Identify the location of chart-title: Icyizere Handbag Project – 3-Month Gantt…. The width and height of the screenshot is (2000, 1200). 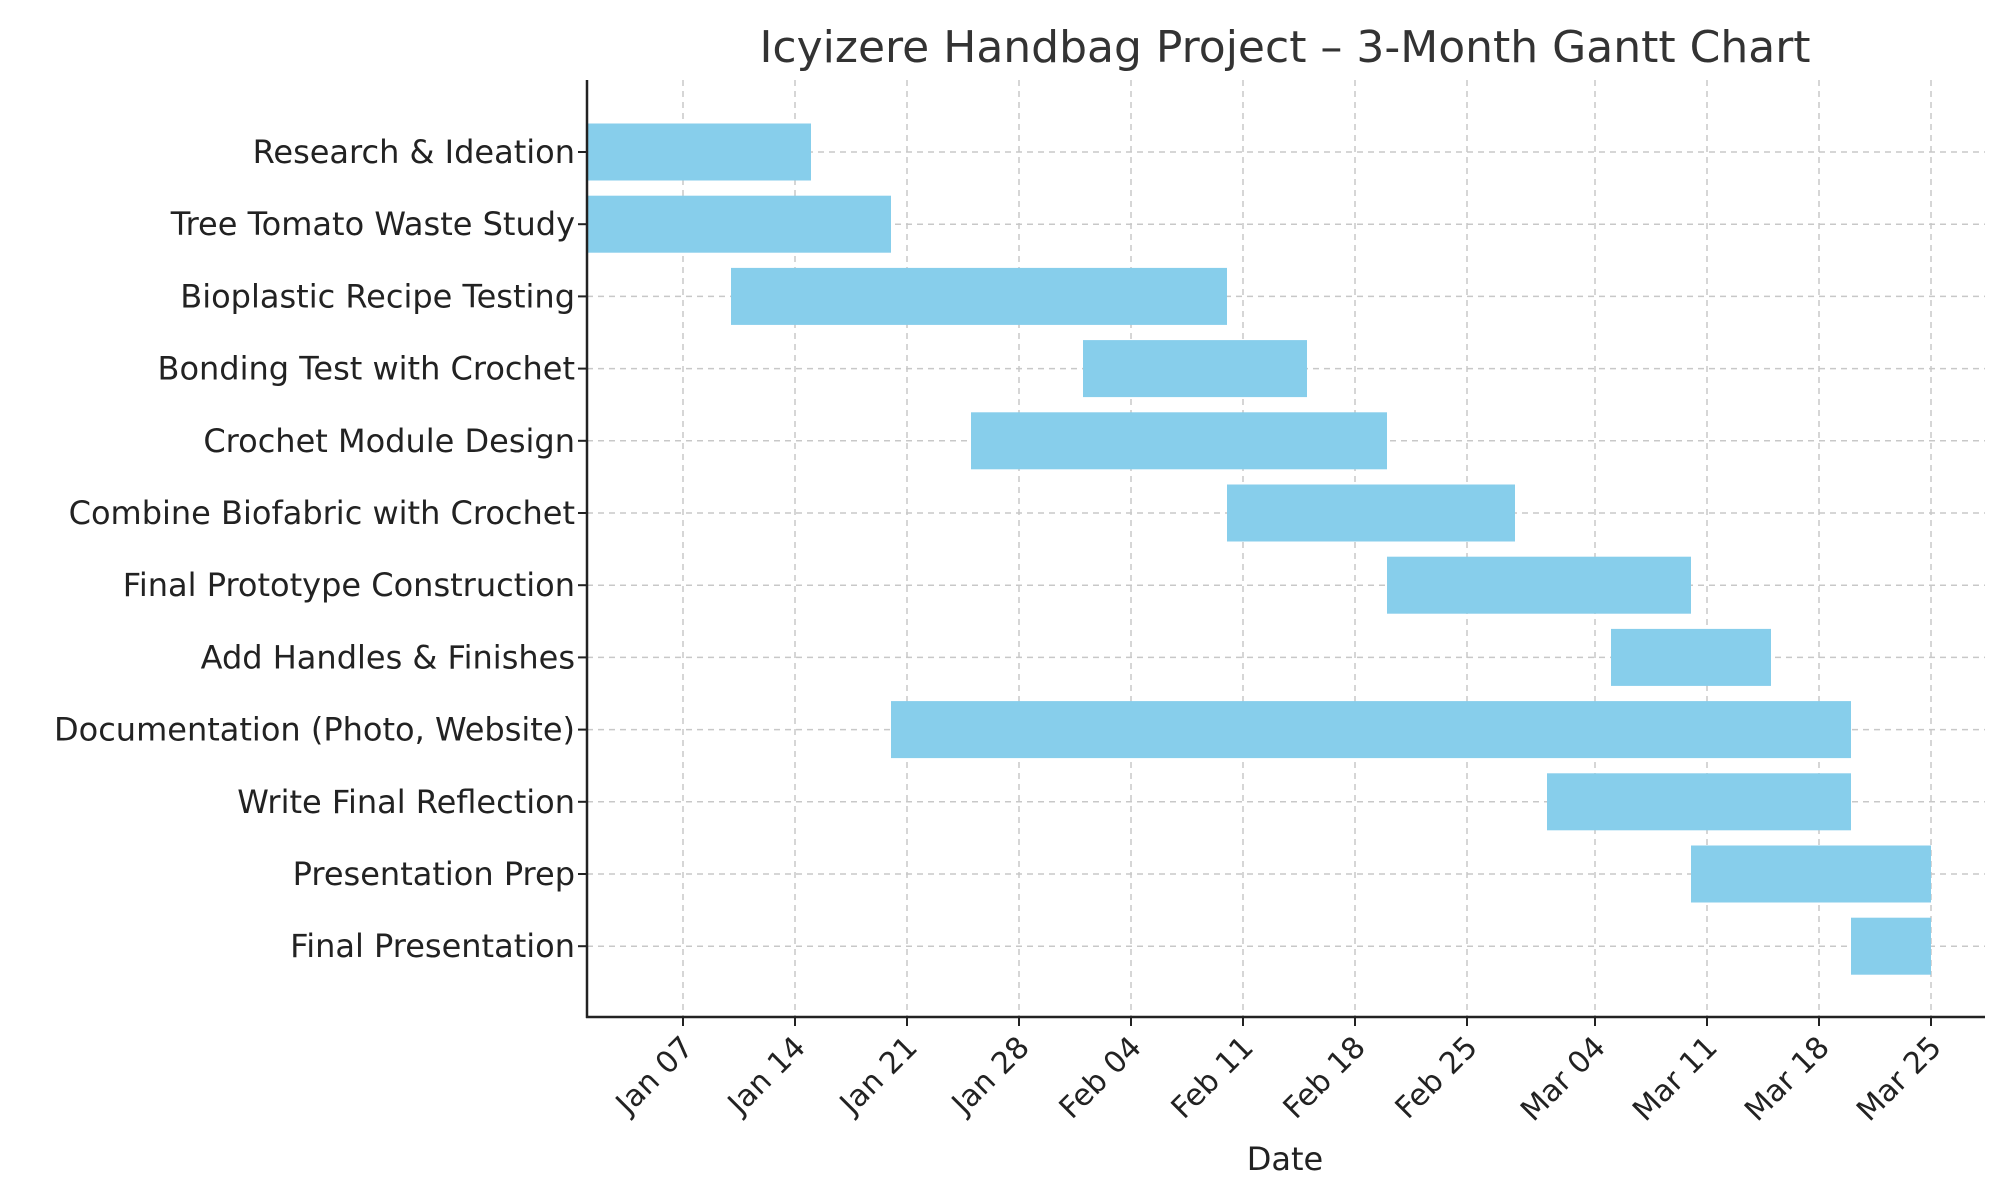
(1284, 47).